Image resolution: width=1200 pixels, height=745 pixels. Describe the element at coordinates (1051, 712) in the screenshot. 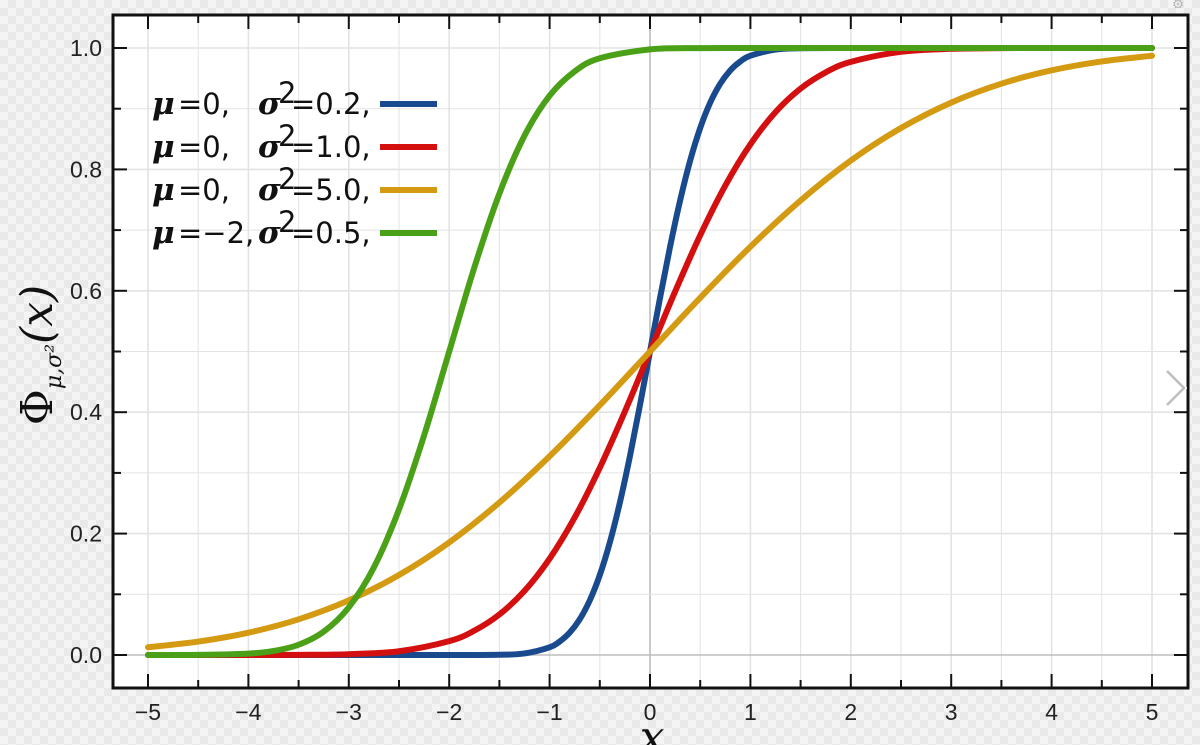

I see `x-tick-label: 4` at that location.